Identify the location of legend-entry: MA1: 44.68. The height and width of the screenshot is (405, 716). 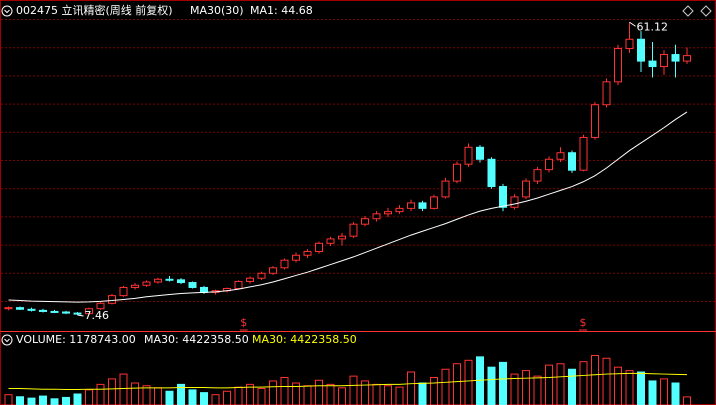
(281, 10).